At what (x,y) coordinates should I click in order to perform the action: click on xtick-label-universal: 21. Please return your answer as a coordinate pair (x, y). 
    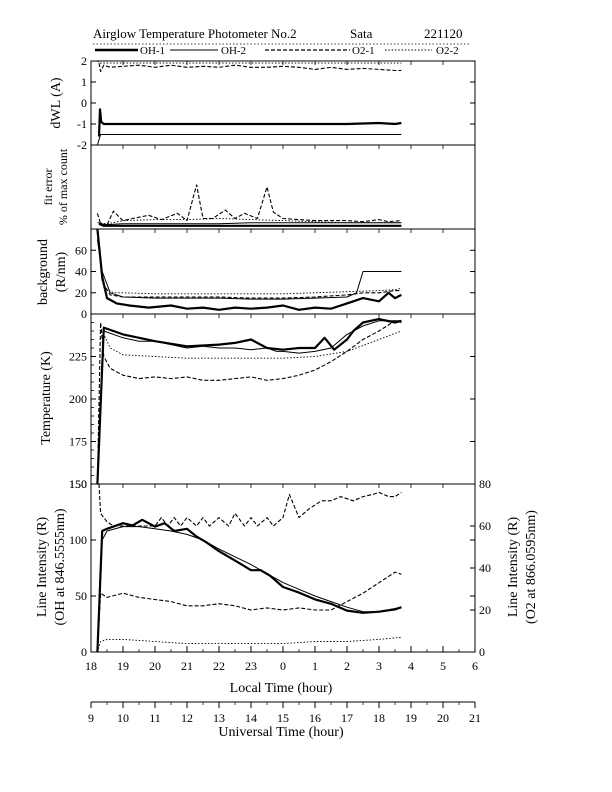
    Looking at the image, I should click on (475, 718).